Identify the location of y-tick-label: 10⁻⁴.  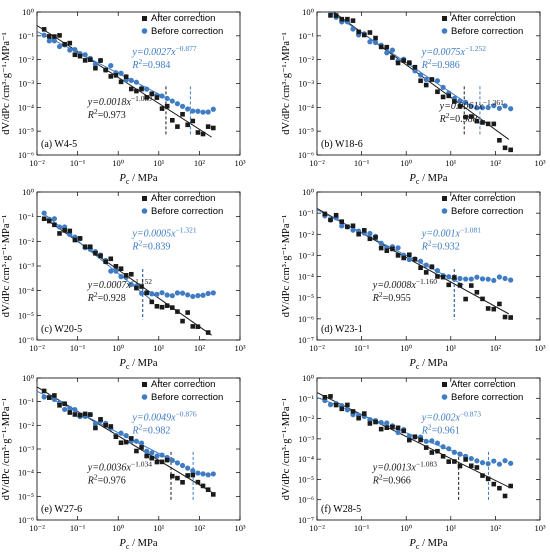
(306, 277).